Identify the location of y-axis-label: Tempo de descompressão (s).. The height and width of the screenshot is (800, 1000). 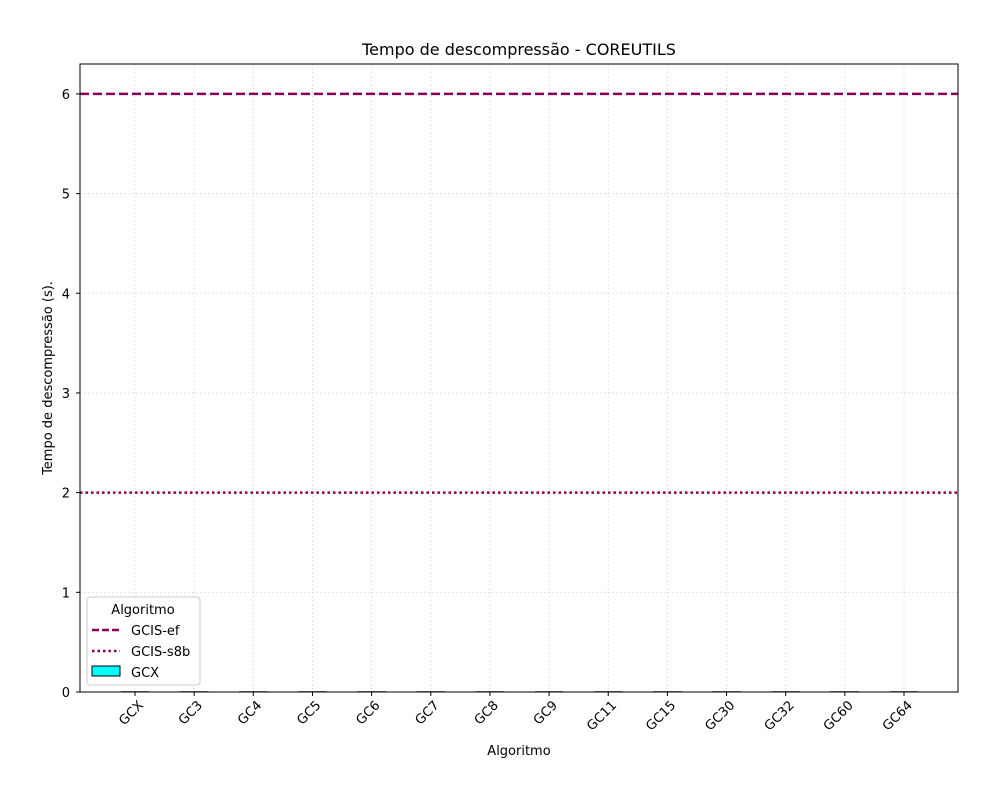
(48, 378).